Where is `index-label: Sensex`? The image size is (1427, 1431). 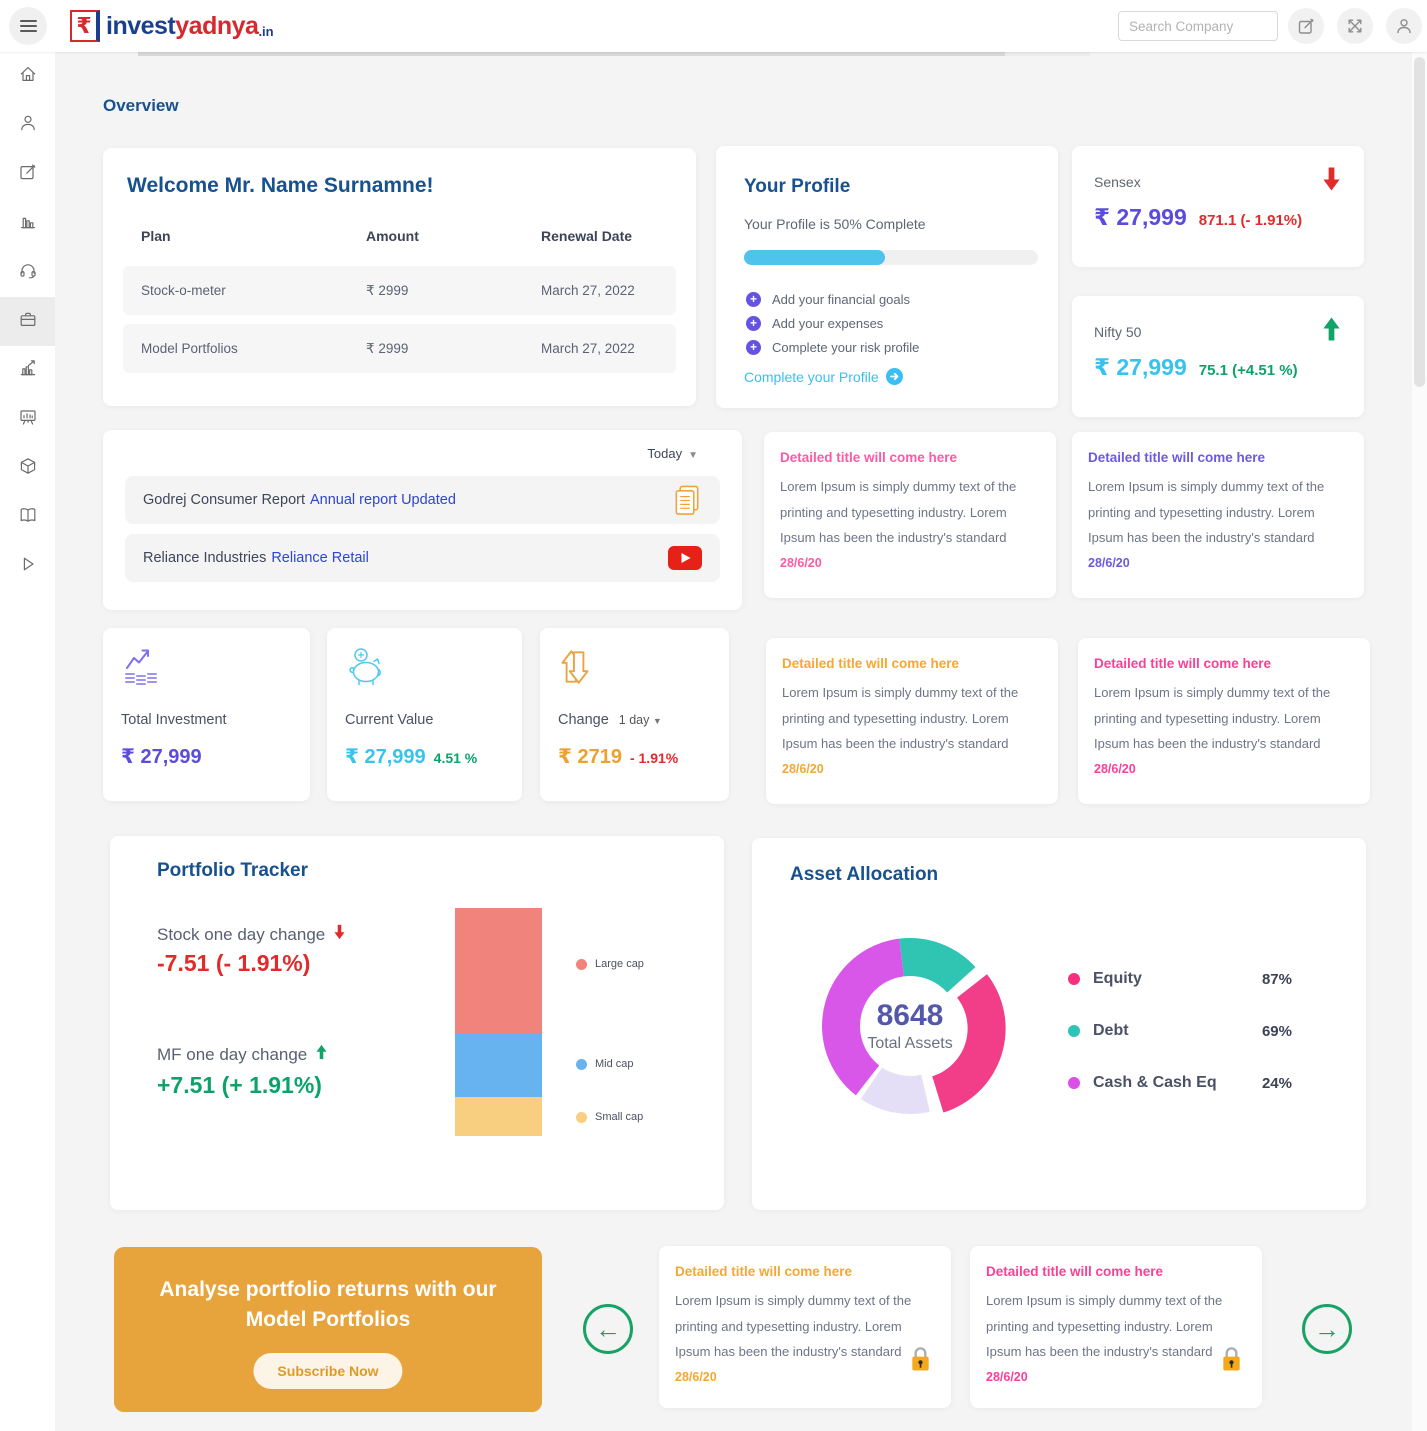 index-label: Sensex is located at coordinates (1117, 182).